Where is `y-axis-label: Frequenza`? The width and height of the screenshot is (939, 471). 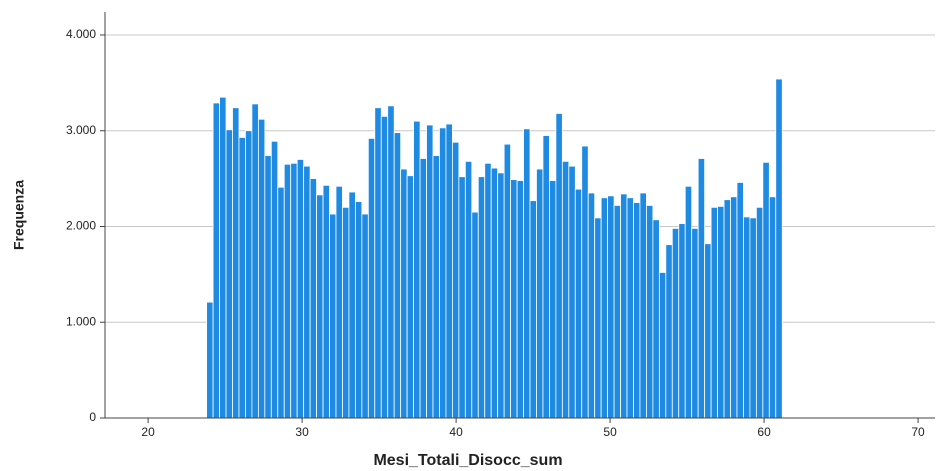 y-axis-label: Frequenza is located at coordinates (19, 215).